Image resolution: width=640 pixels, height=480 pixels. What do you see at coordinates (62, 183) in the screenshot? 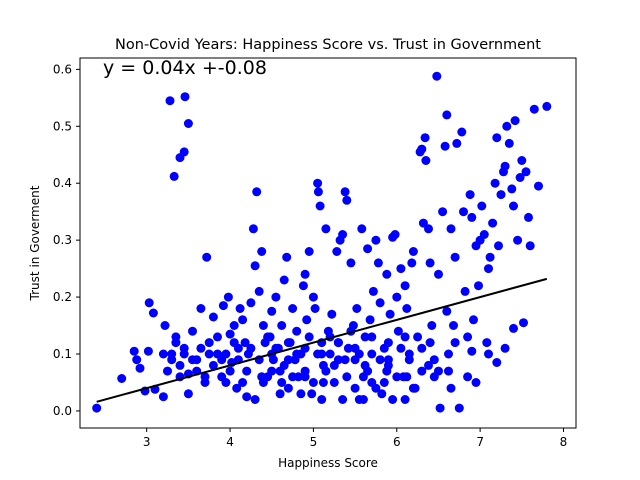
I see `y-tick-label: 0.4` at bounding box center [62, 183].